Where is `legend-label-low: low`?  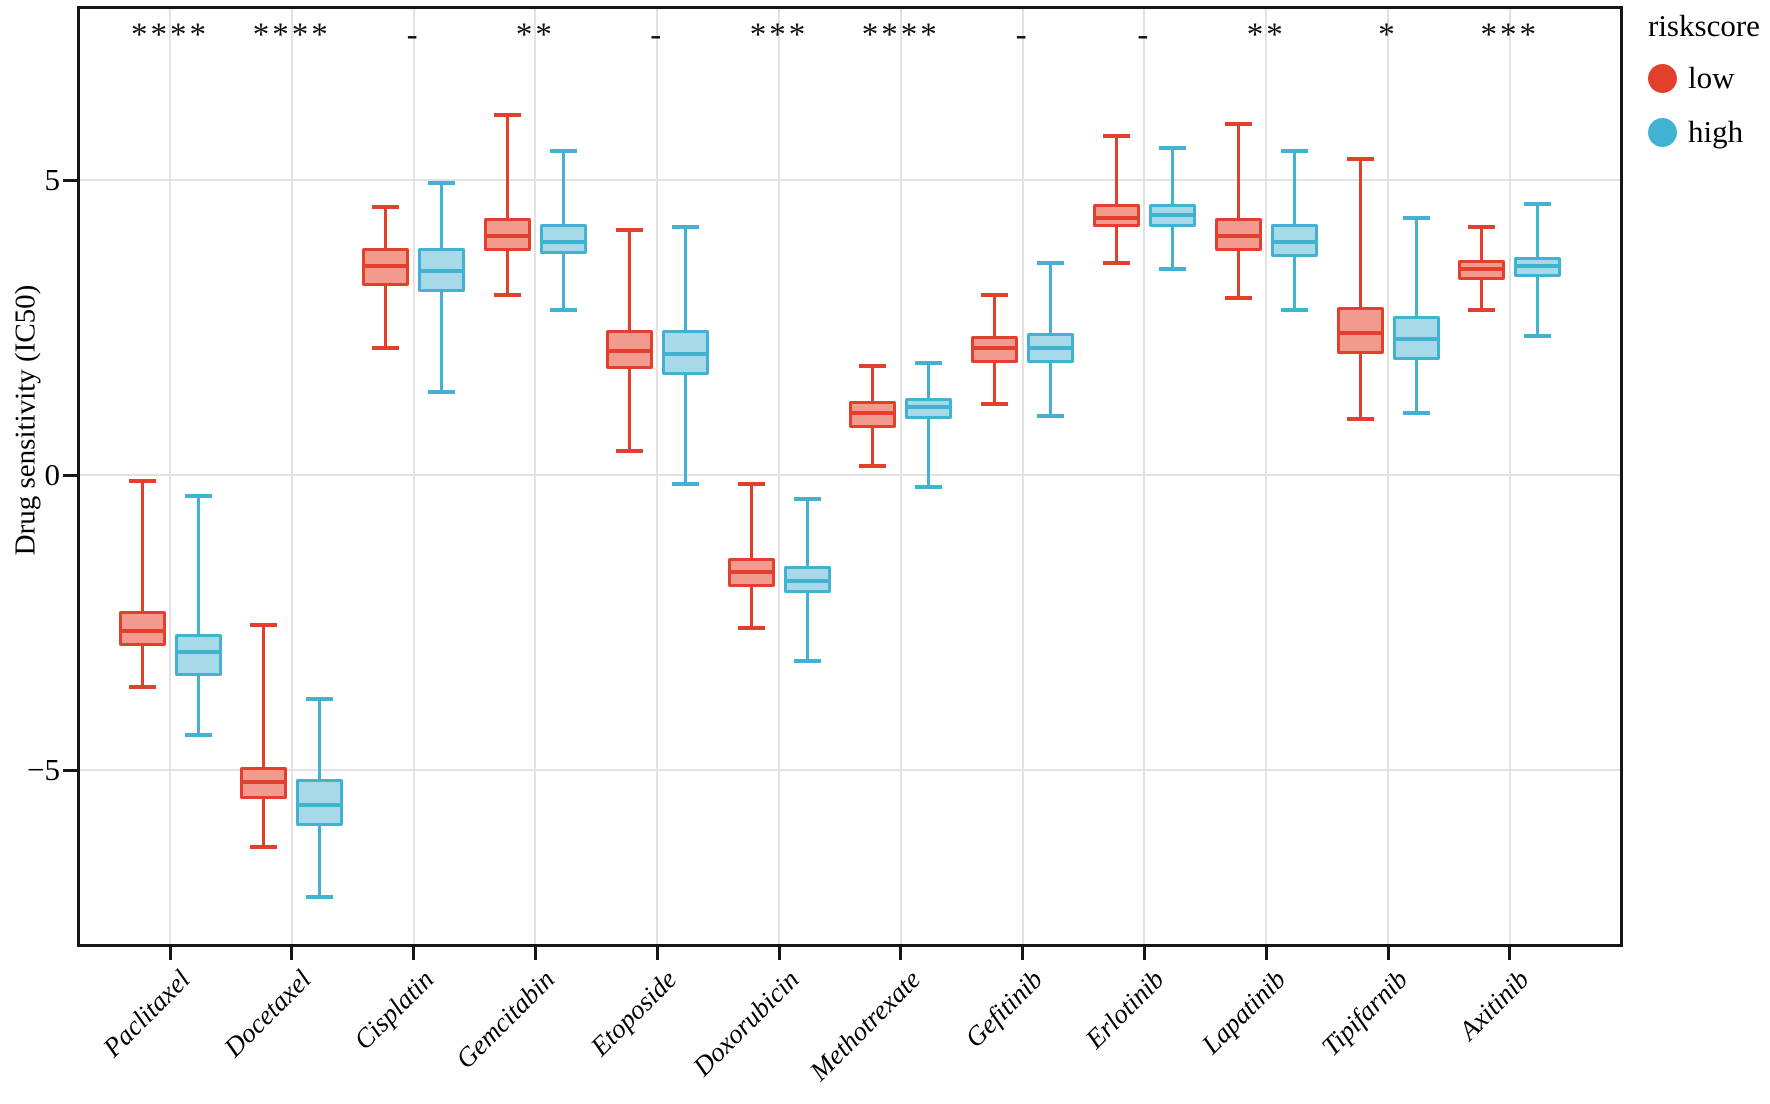
legend-label-low: low is located at coordinates (1711, 77).